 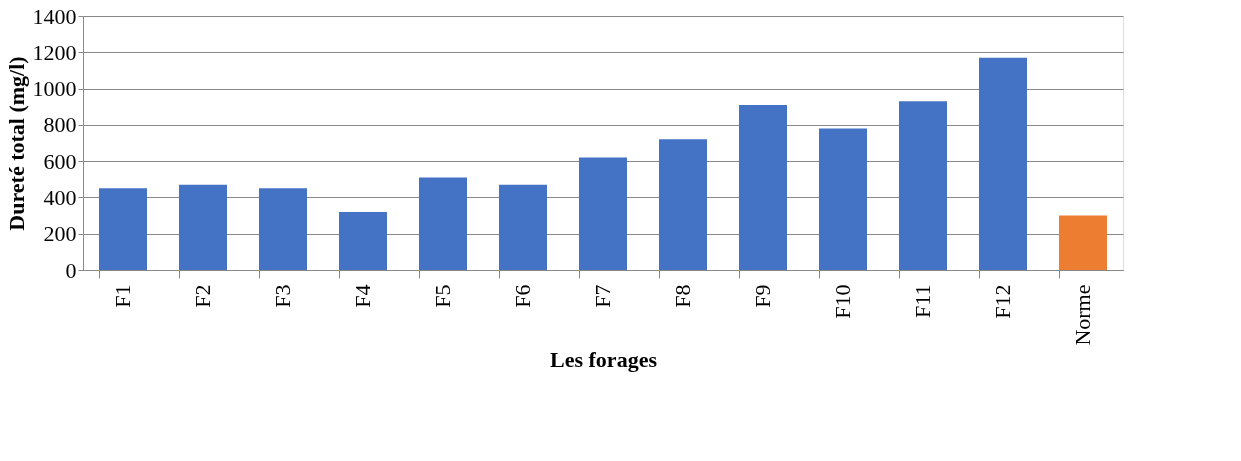 What do you see at coordinates (60, 161) in the screenshot?
I see `y-tick-label: 600` at bounding box center [60, 161].